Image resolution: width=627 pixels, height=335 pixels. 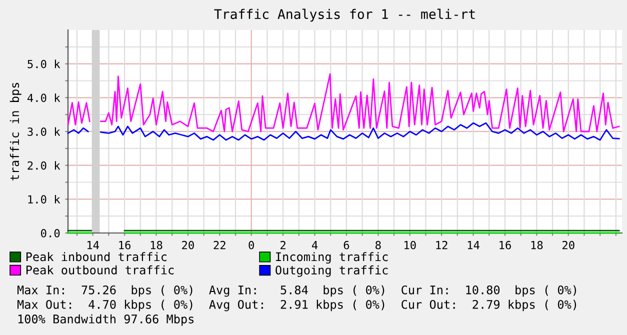 I want to click on y-tick-label: 2.0 k, so click(x=44, y=165).